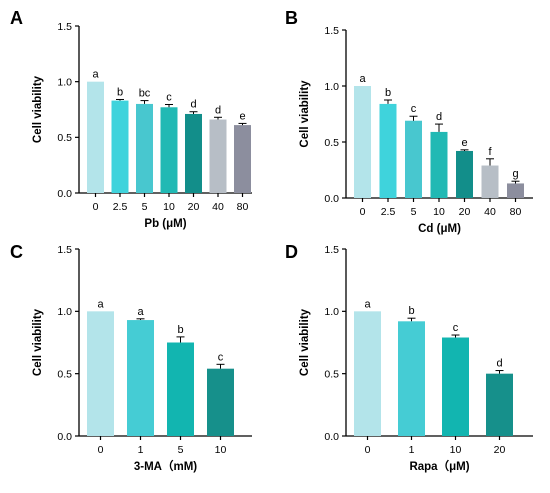  Describe the element at coordinates (16, 252) in the screenshot. I see `panel-letter: C` at that location.